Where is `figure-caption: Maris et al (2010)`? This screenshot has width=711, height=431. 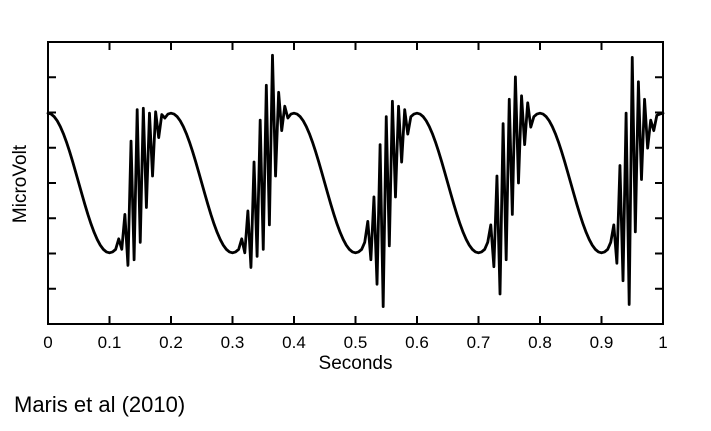 figure-caption: Maris et al (2010) is located at coordinates (100, 404).